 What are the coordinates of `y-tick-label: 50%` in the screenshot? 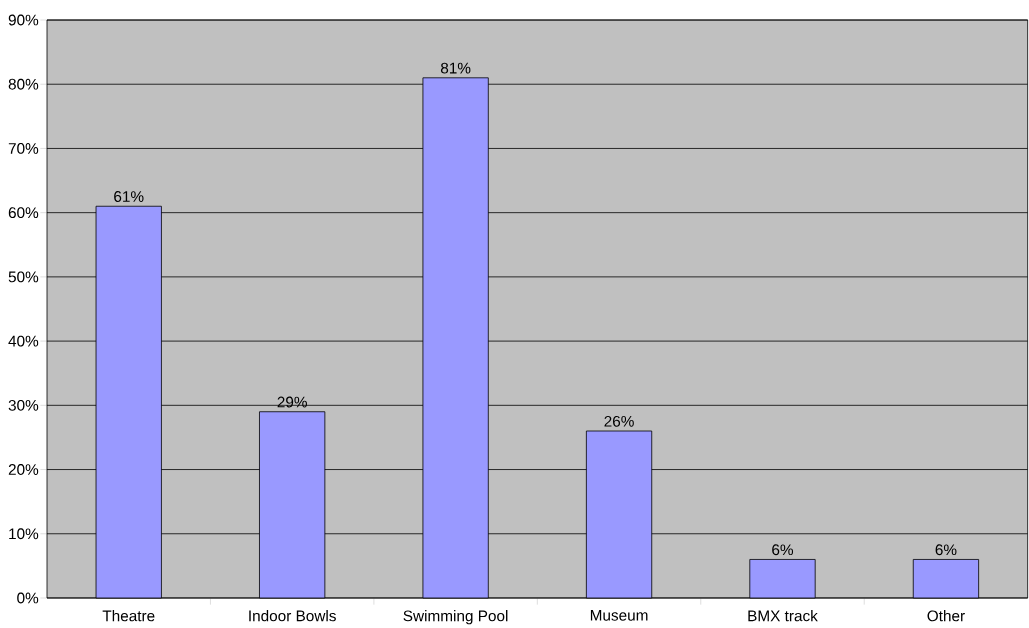 It's located at (23, 277).